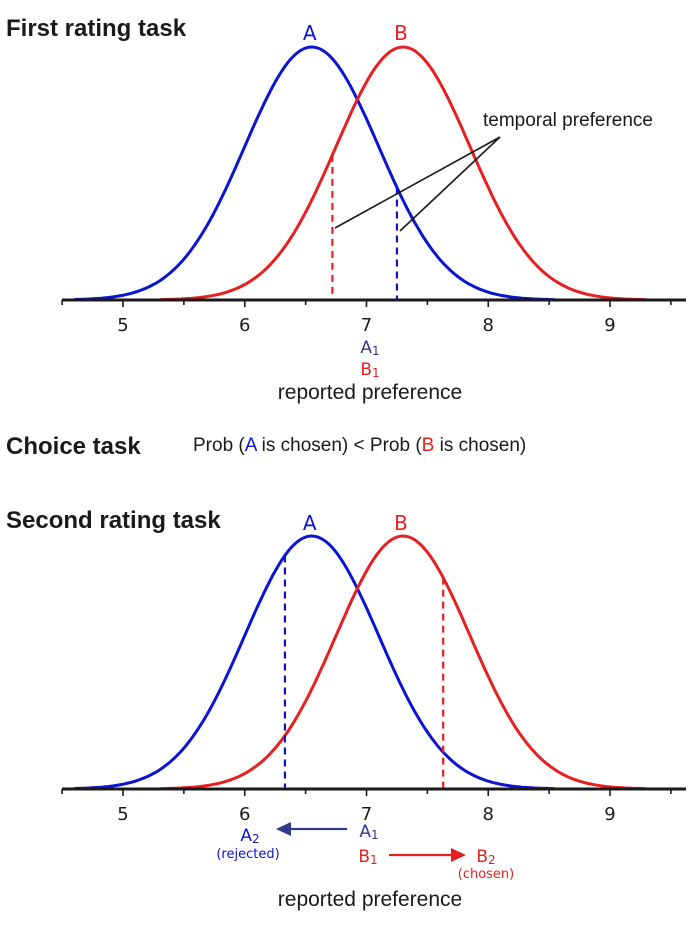  What do you see at coordinates (369, 348) in the screenshot?
I see `label-a1-first: A1` at bounding box center [369, 348].